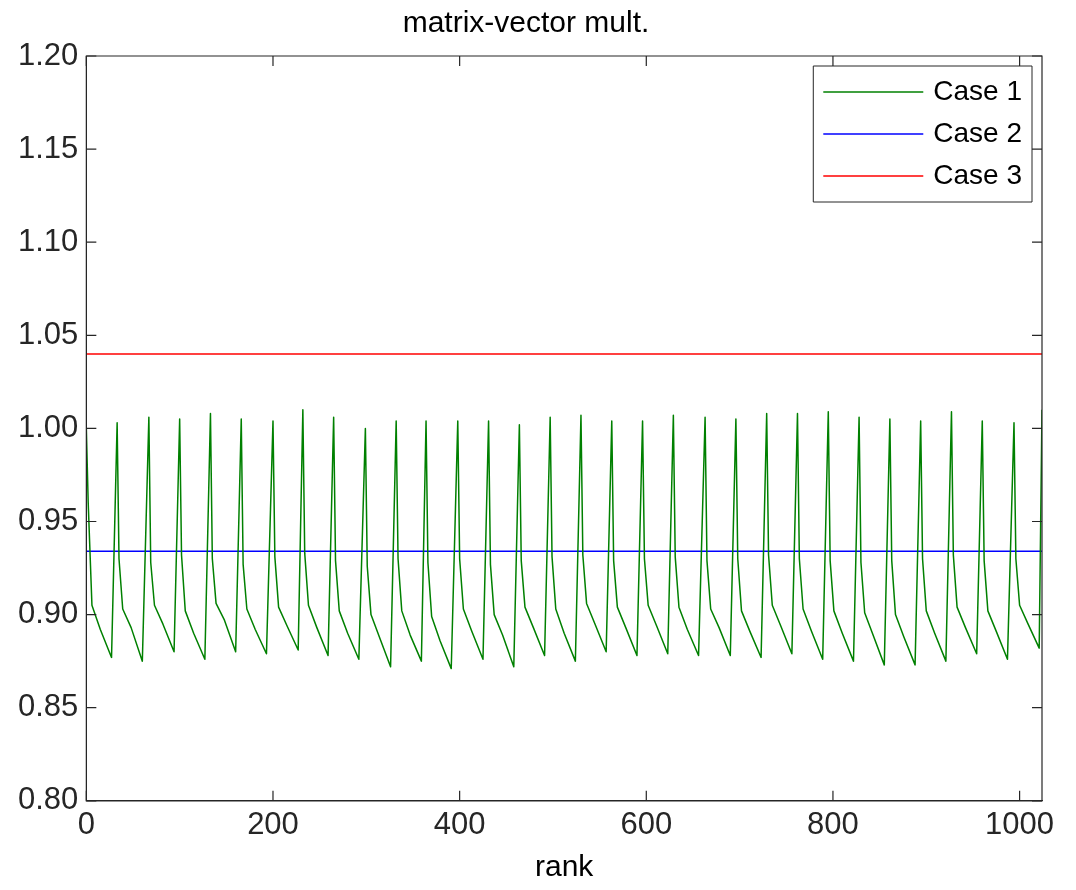 The height and width of the screenshot is (890, 1076). What do you see at coordinates (48, 613) in the screenshot?
I see `y-tick-label: 0.90` at bounding box center [48, 613].